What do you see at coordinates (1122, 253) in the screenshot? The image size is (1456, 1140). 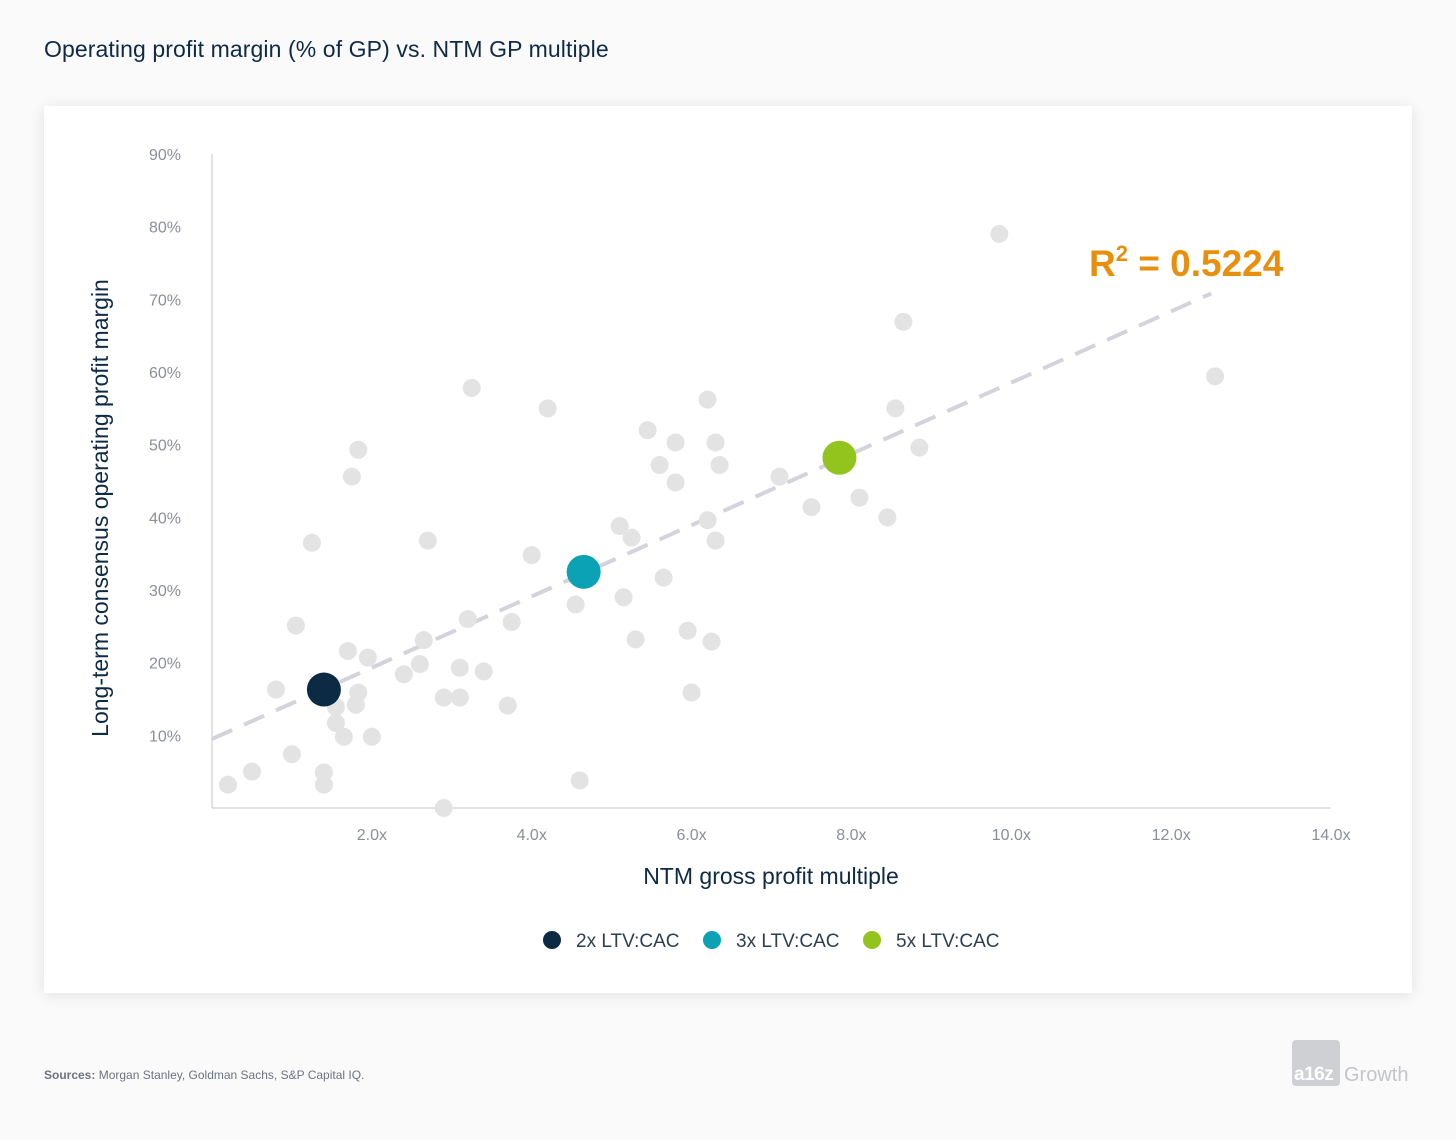 I see `r-squared-sup: 2` at bounding box center [1122, 253].